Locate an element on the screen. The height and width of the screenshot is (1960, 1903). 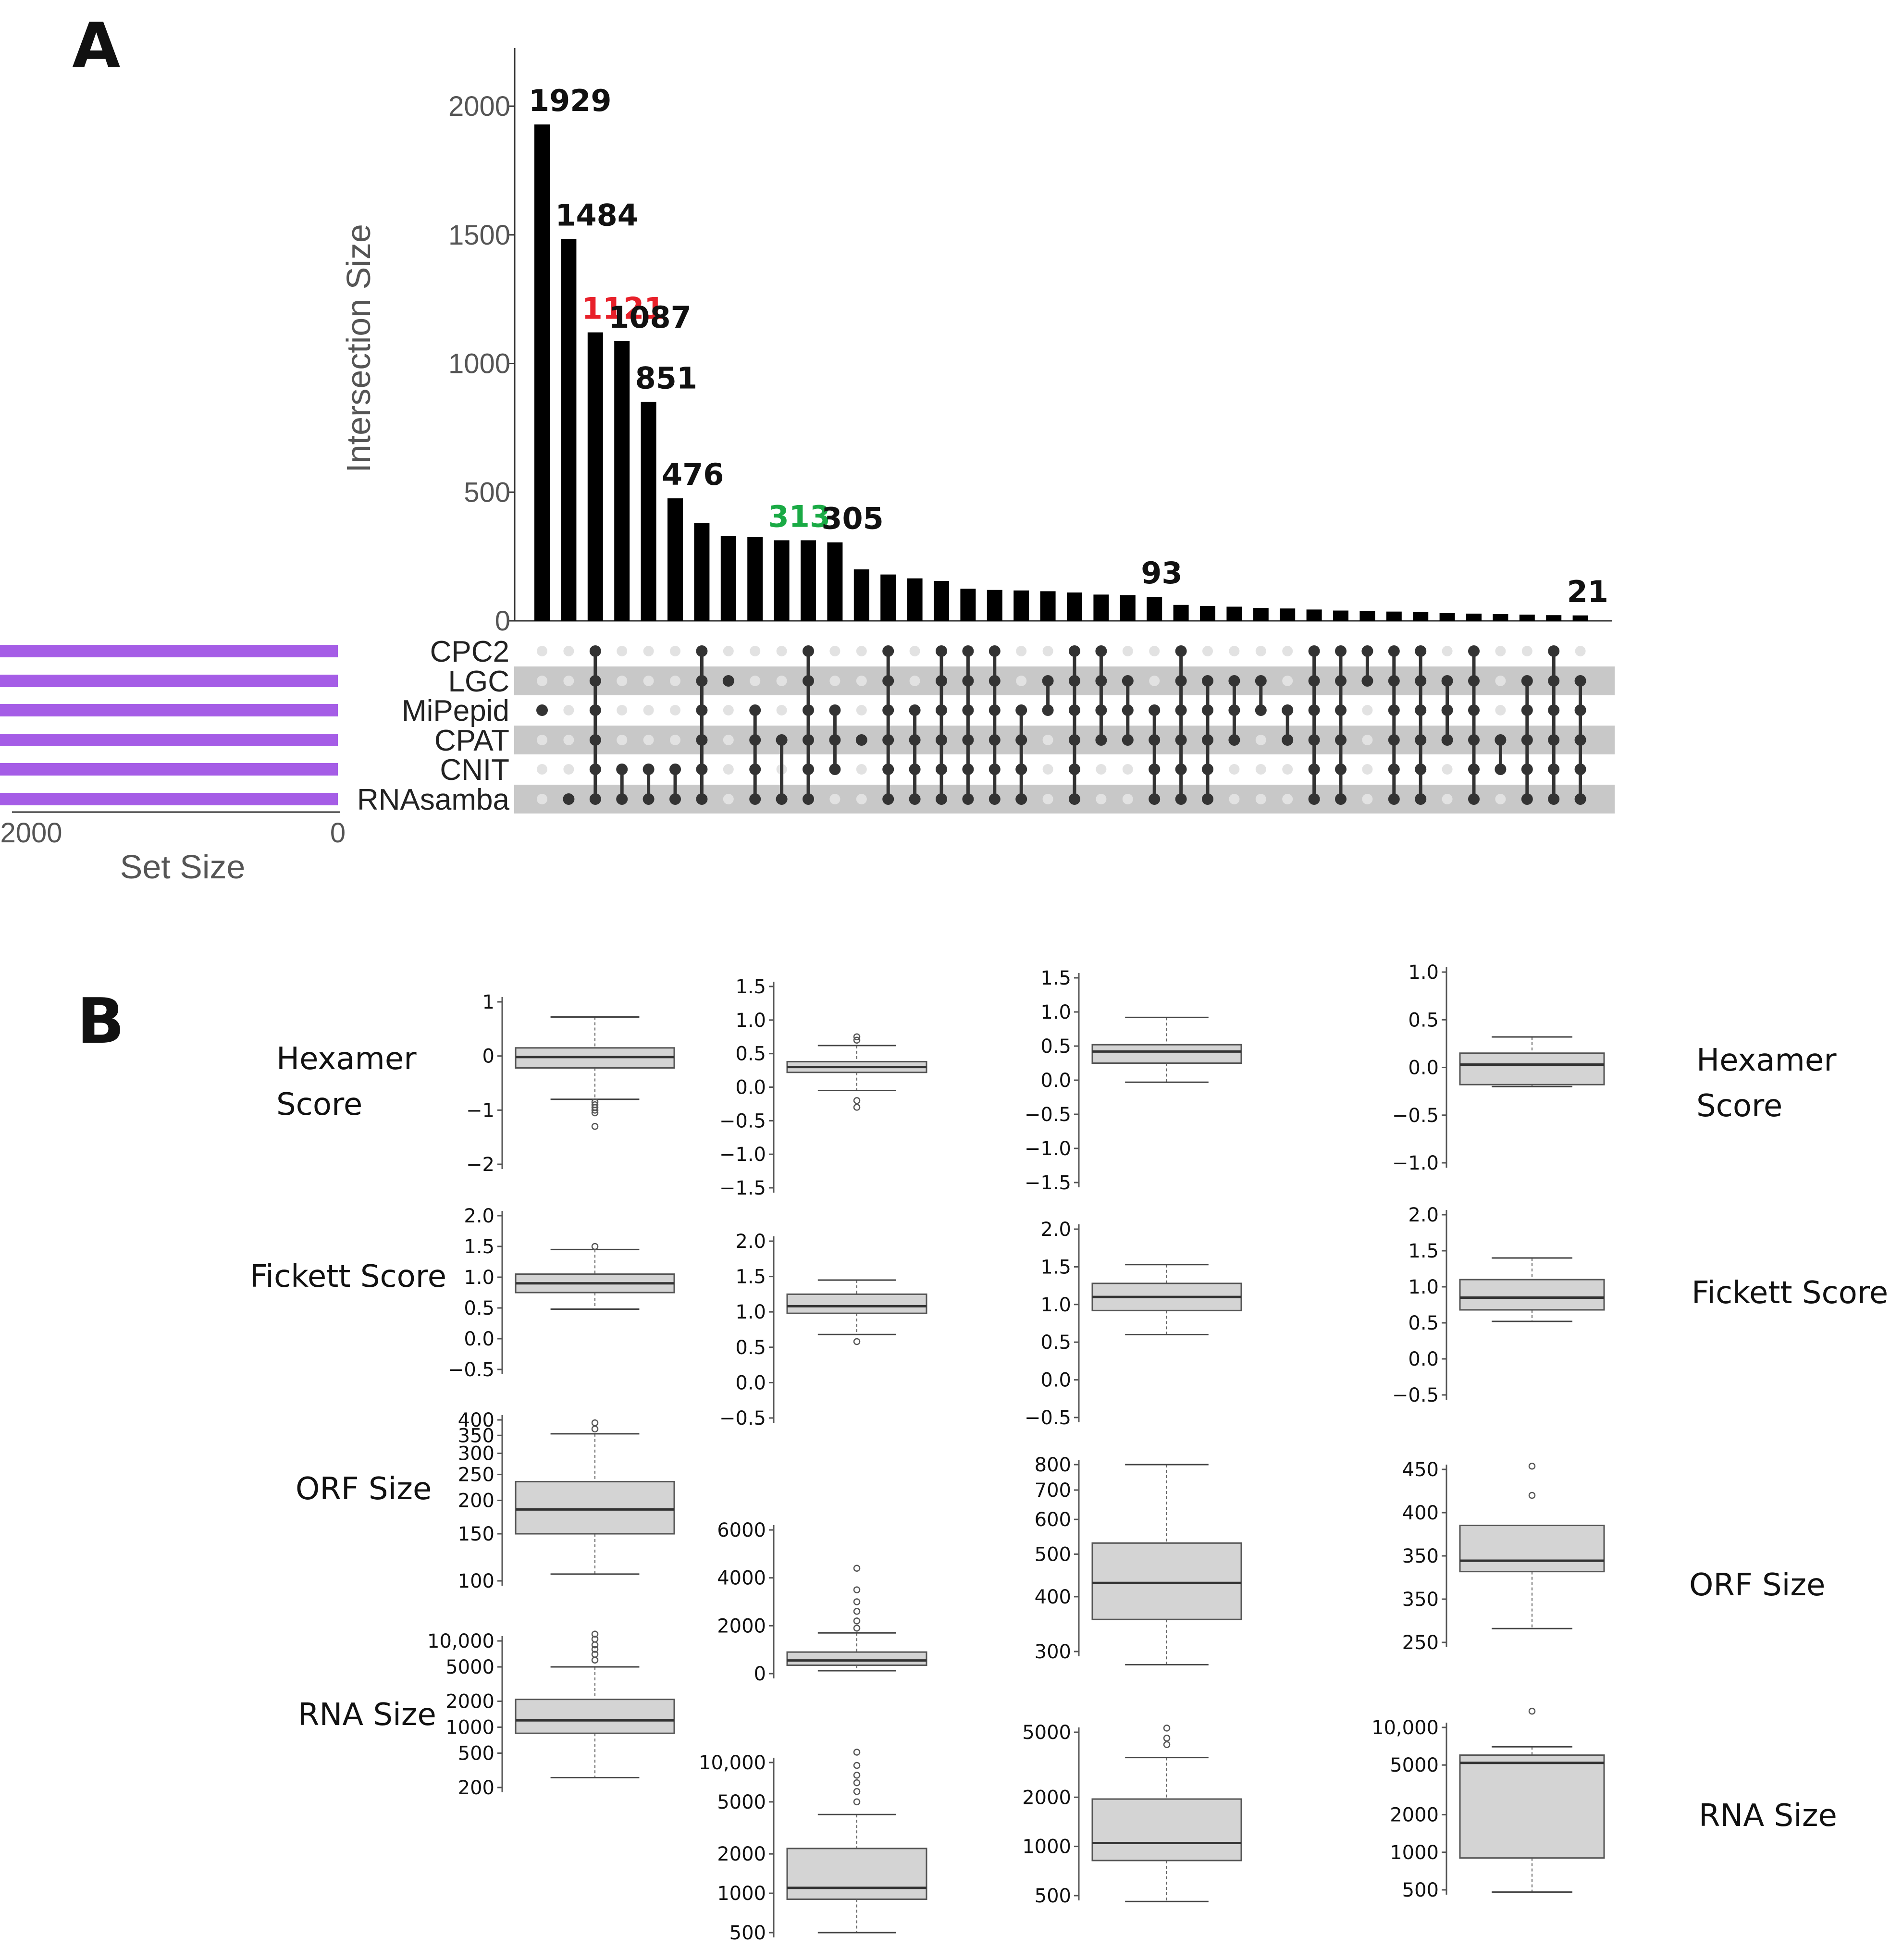
bar-value-label: 476 is located at coordinates (693, 474).